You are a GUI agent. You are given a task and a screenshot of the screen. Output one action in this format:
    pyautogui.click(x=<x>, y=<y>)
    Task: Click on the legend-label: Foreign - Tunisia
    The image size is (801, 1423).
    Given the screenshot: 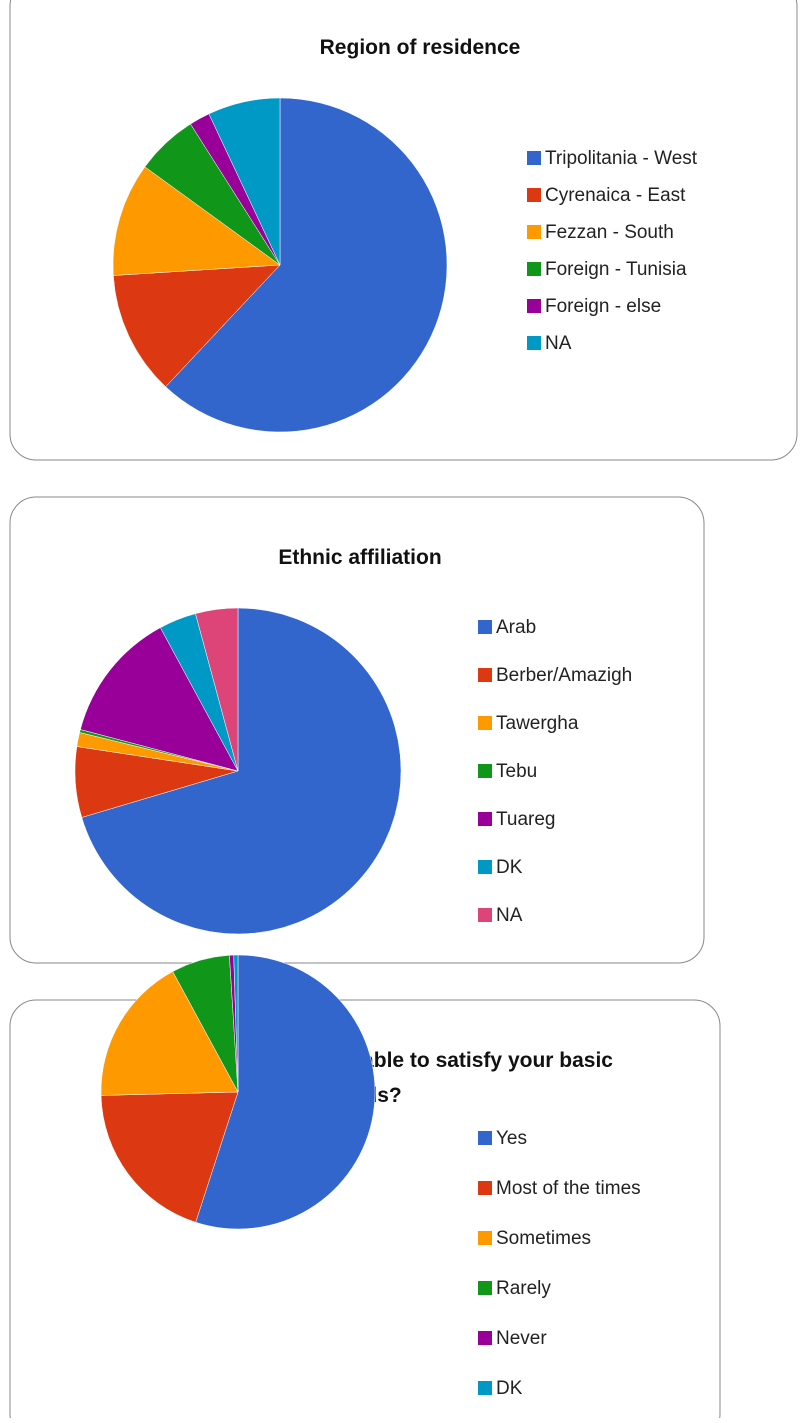 What is the action you would take?
    pyautogui.click(x=616, y=269)
    